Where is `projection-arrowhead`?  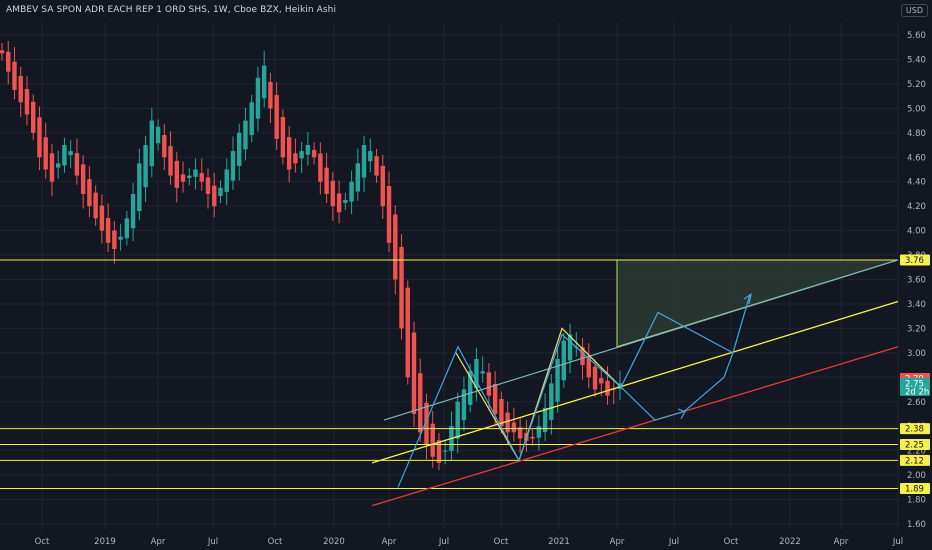 projection-arrowhead is located at coordinates (747, 298).